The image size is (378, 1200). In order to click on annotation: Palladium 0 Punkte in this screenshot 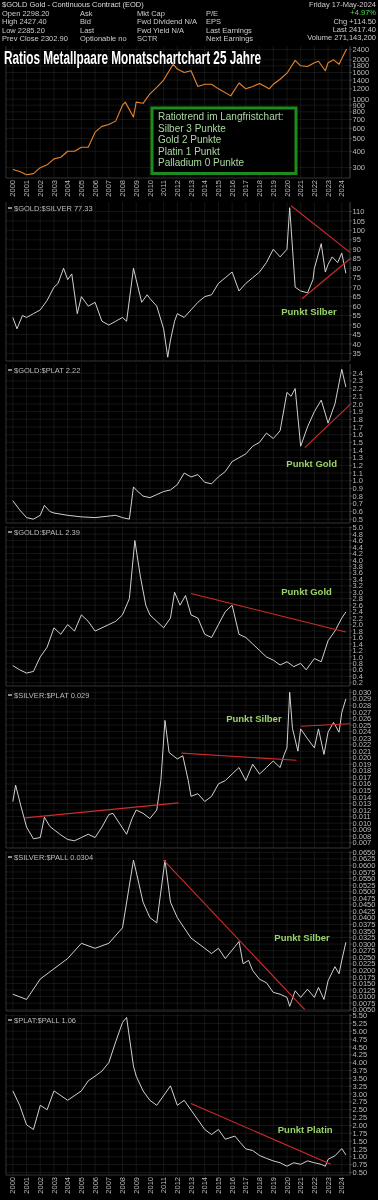, I will do `click(201, 162)`.